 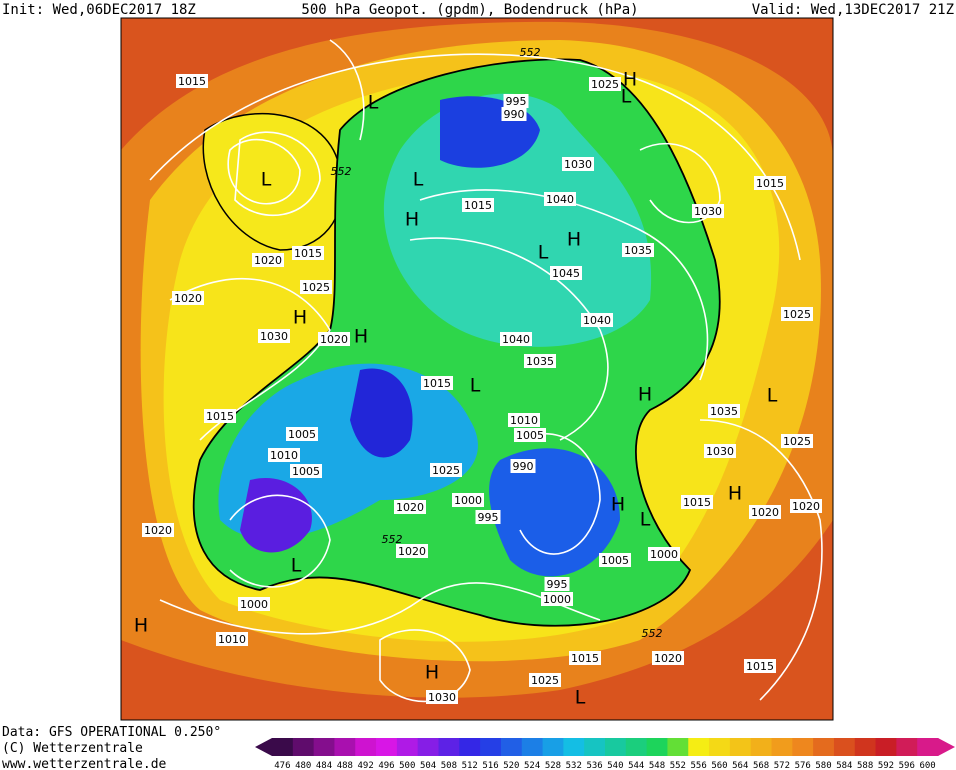 I want to click on legend-label: 516, so click(x=490, y=765).